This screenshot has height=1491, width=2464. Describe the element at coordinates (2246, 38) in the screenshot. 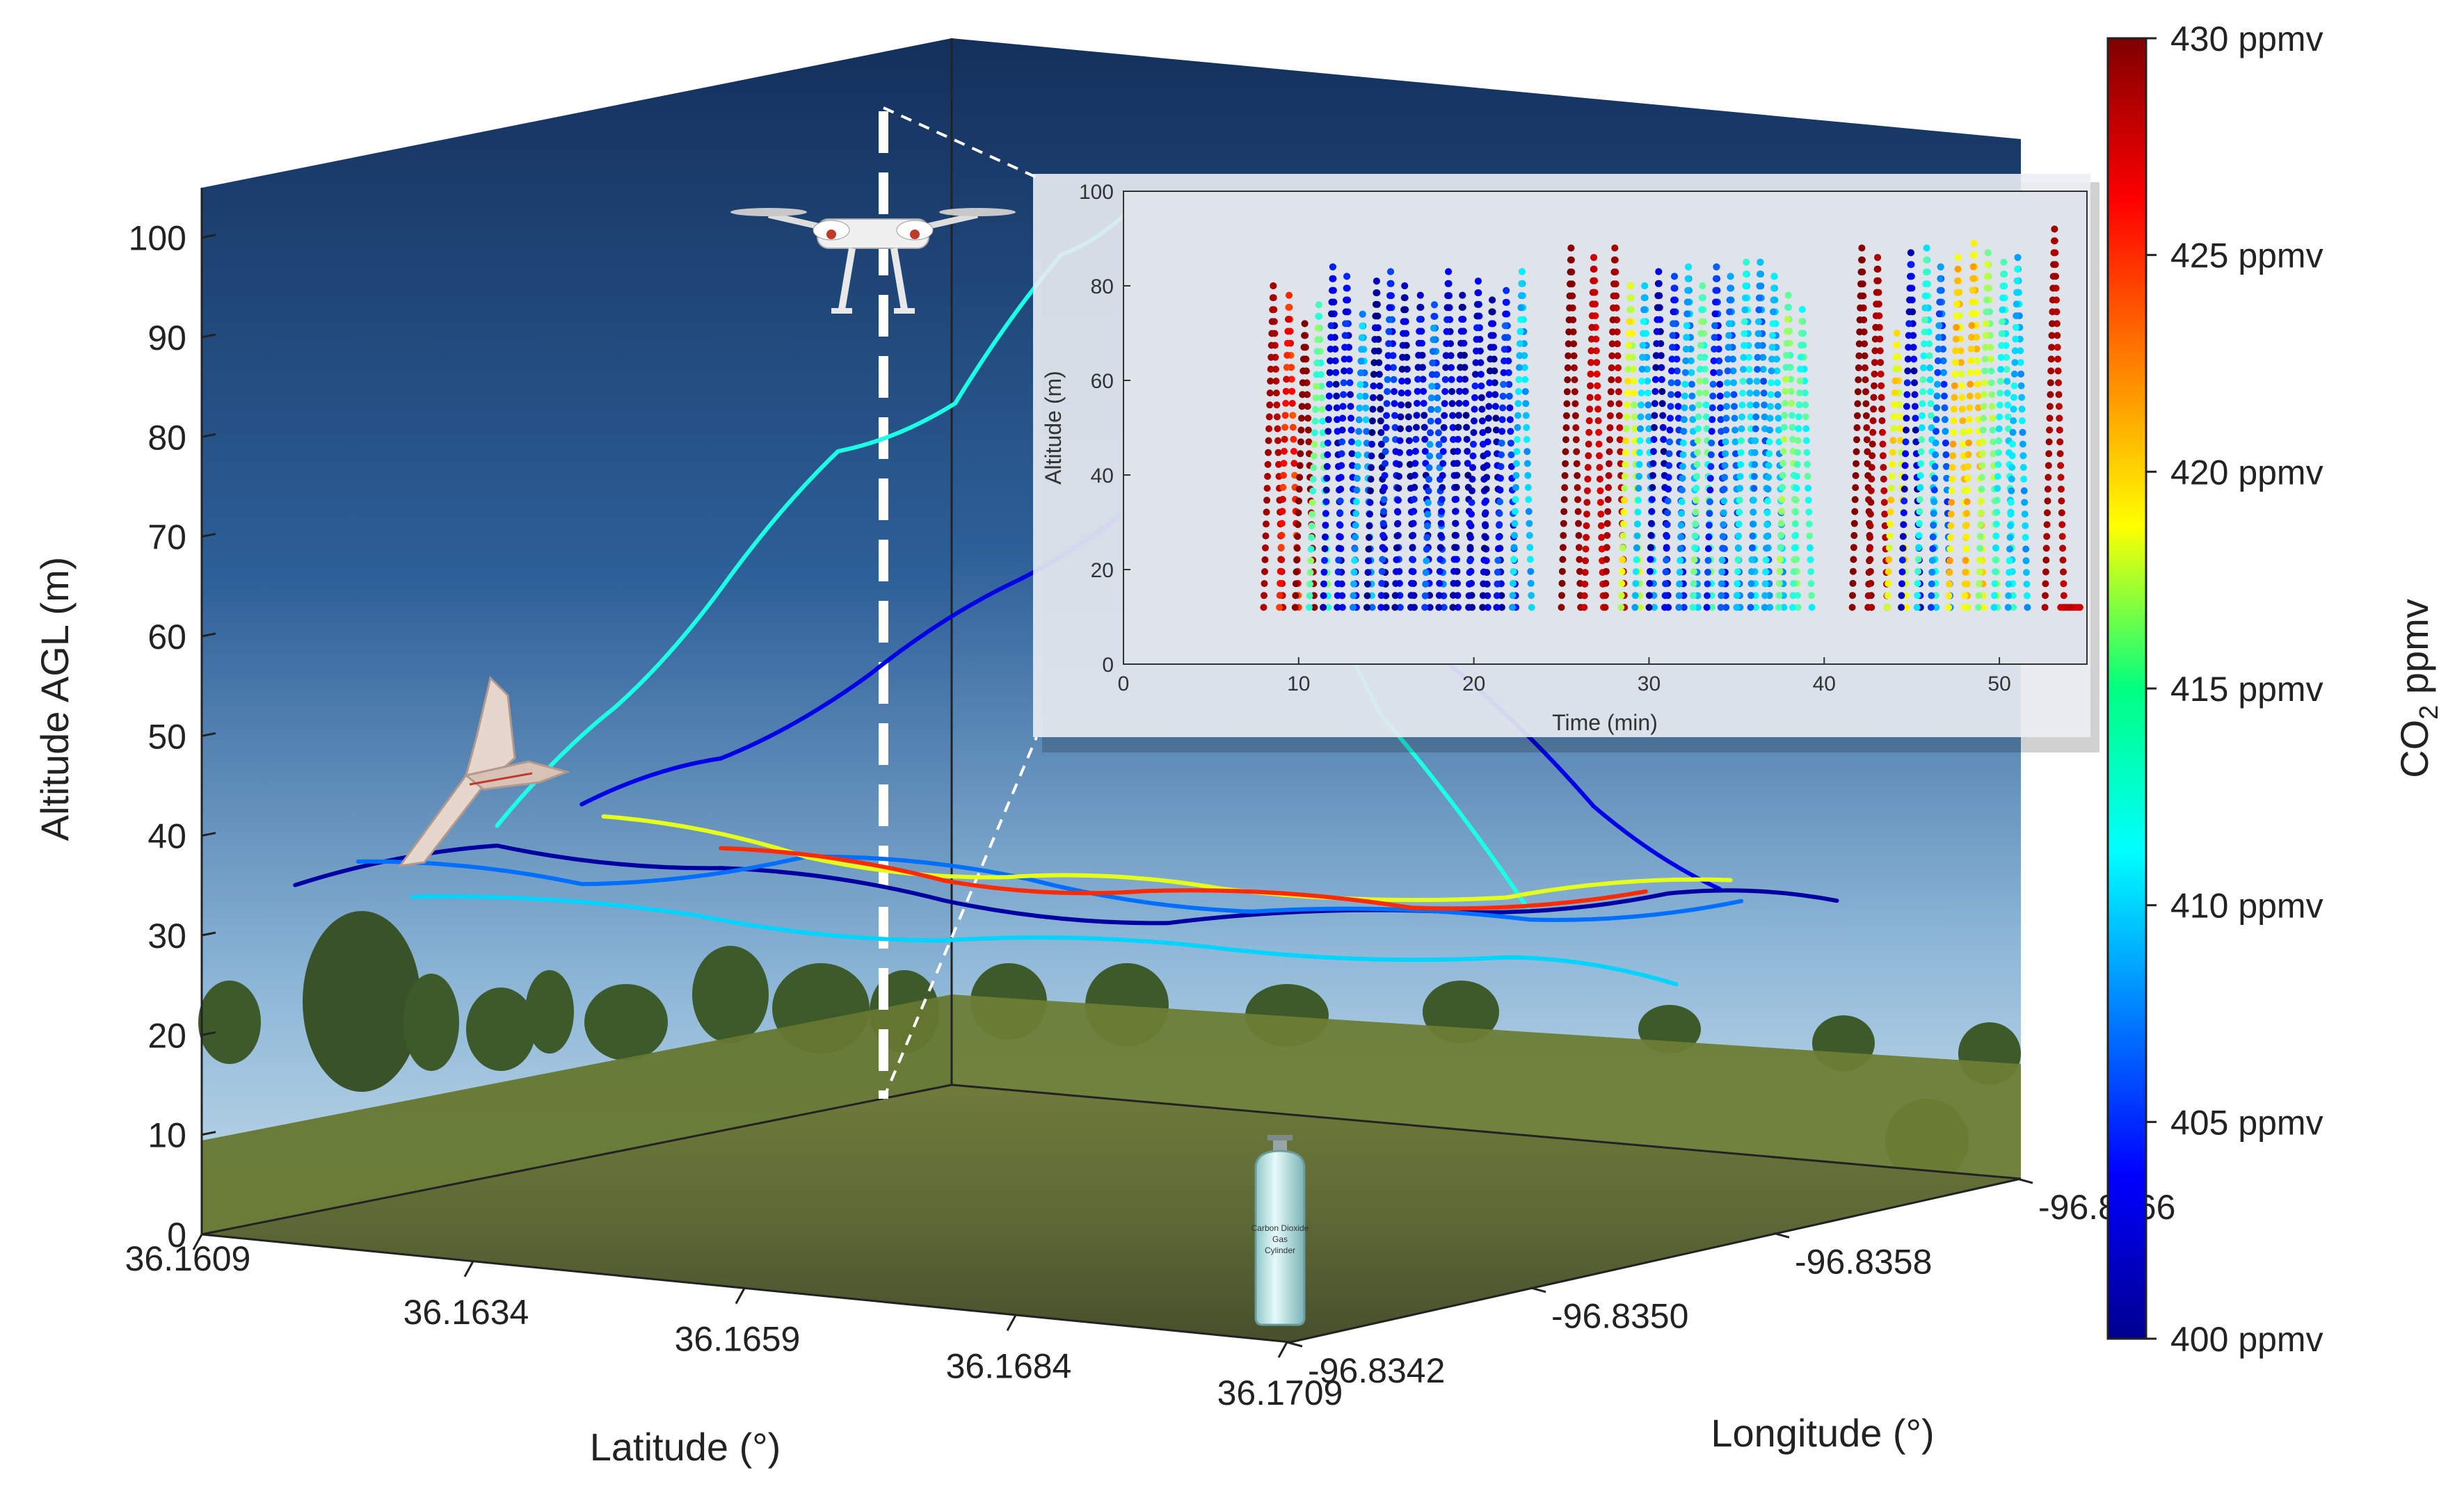

I see `colorbar-tick-label: 430 ppmv` at that location.